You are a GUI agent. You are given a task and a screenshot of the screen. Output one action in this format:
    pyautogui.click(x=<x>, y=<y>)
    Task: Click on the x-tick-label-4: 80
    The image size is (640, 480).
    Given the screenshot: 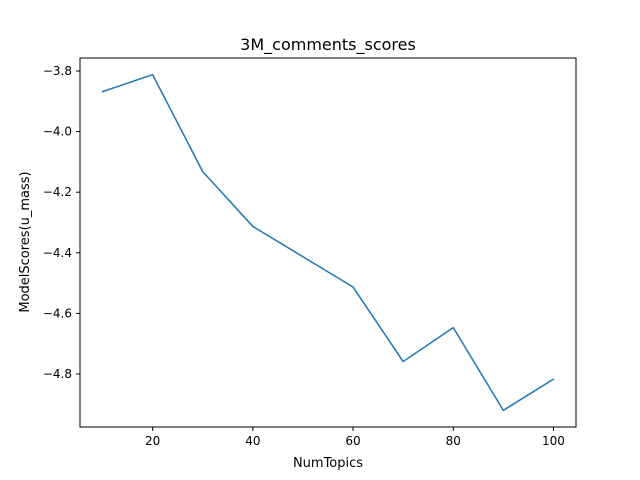 What is the action you would take?
    pyautogui.click(x=453, y=441)
    